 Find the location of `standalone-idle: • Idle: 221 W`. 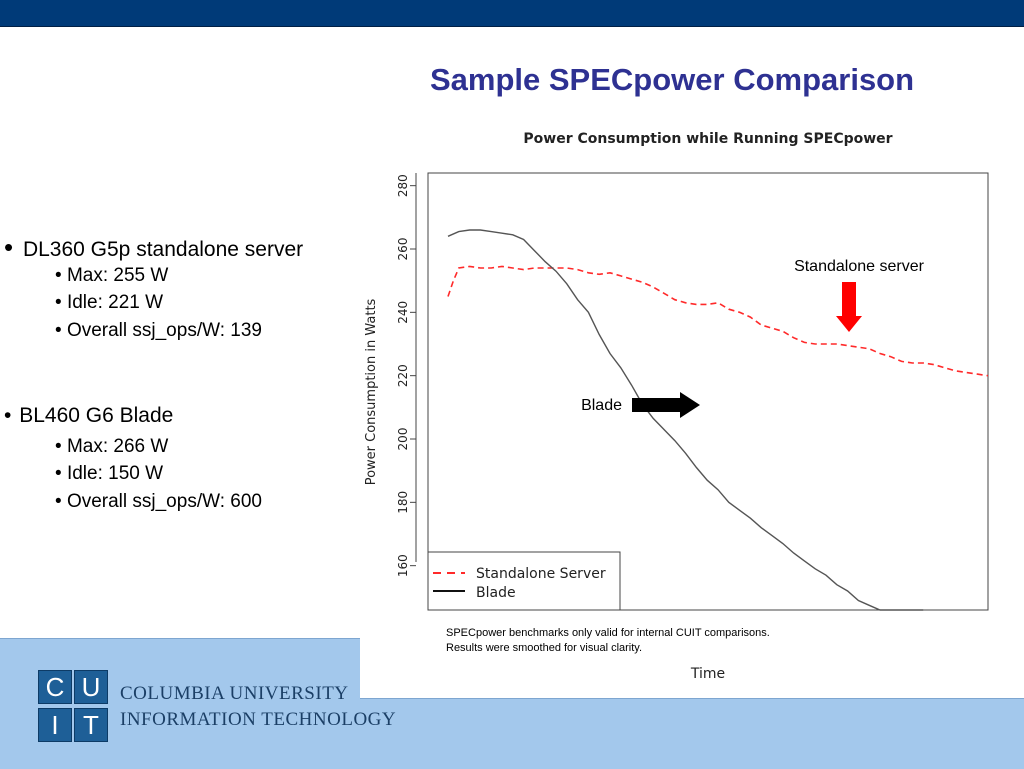

standalone-idle: • Idle: 221 W is located at coordinates (109, 302).